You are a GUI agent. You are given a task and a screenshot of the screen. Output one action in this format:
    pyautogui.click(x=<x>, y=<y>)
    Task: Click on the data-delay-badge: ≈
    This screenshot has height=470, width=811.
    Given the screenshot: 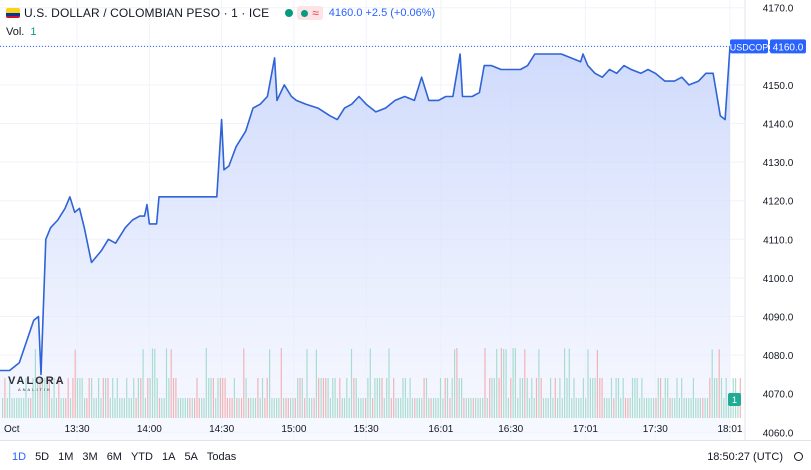 What is the action you would take?
    pyautogui.click(x=310, y=13)
    